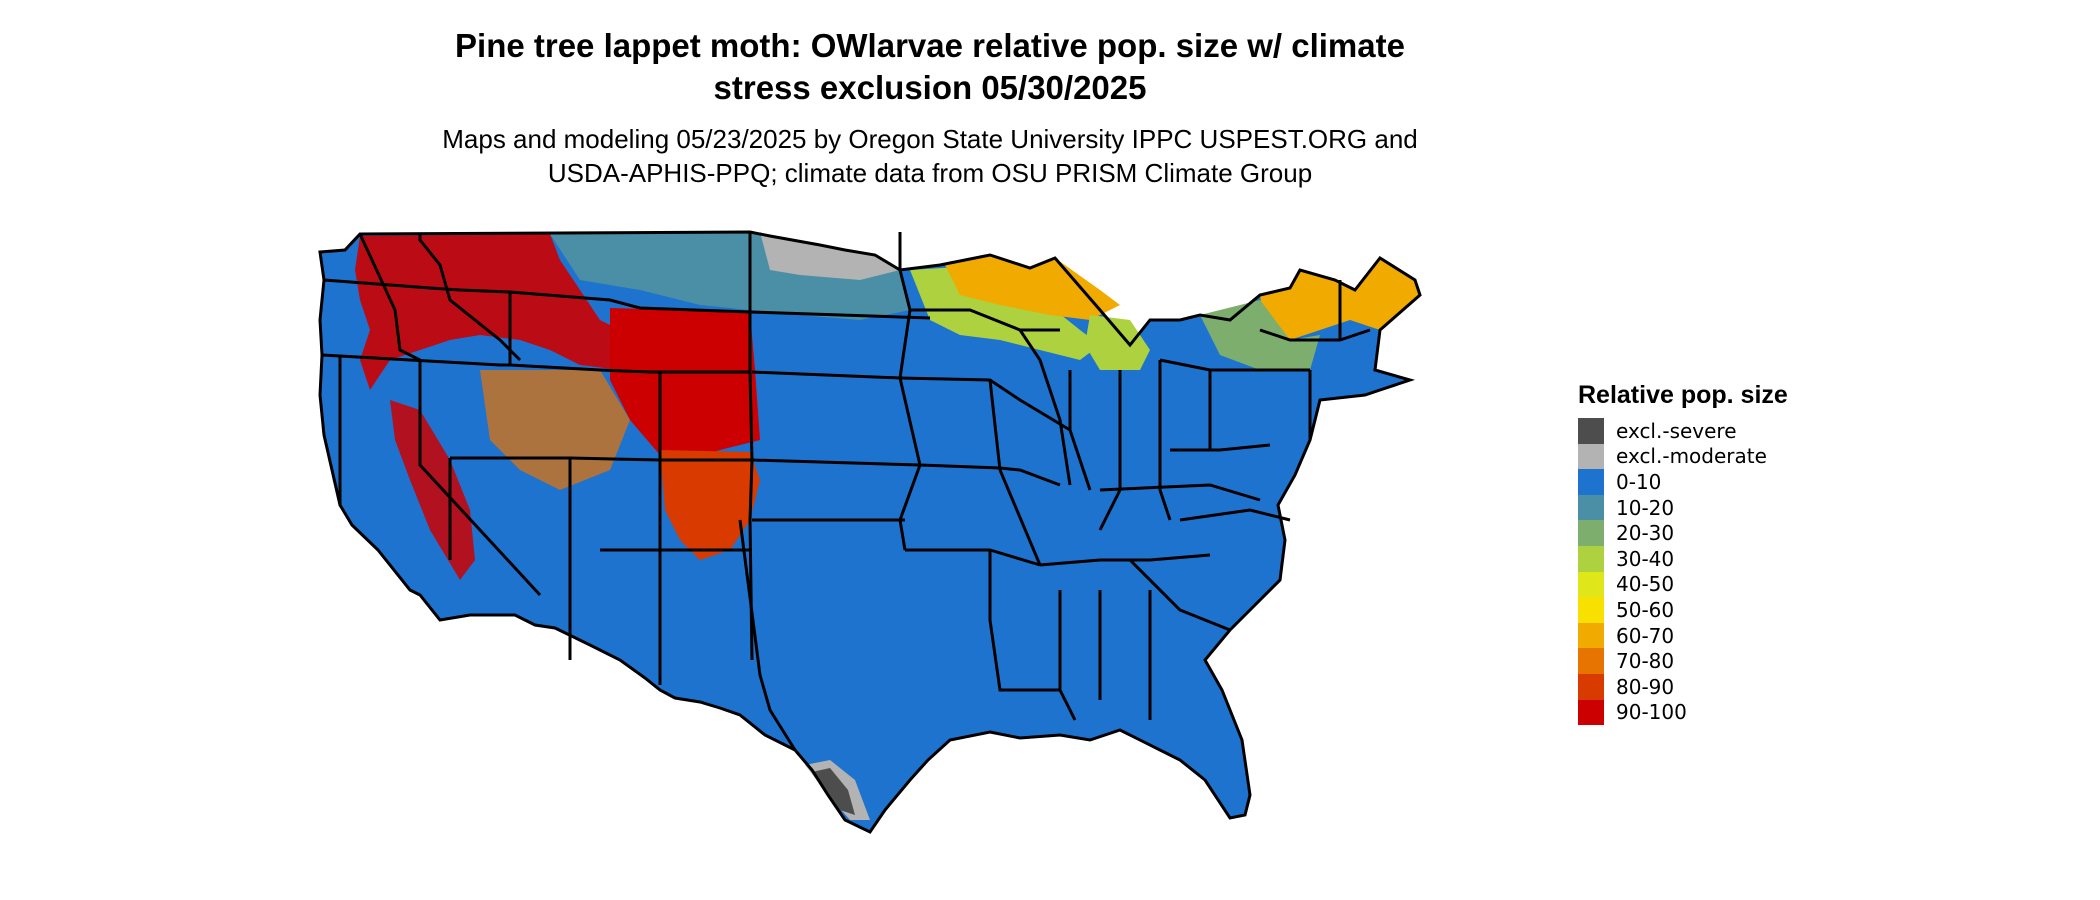 The image size is (2100, 900). I want to click on legend-item: 40-50, so click(1683, 584).